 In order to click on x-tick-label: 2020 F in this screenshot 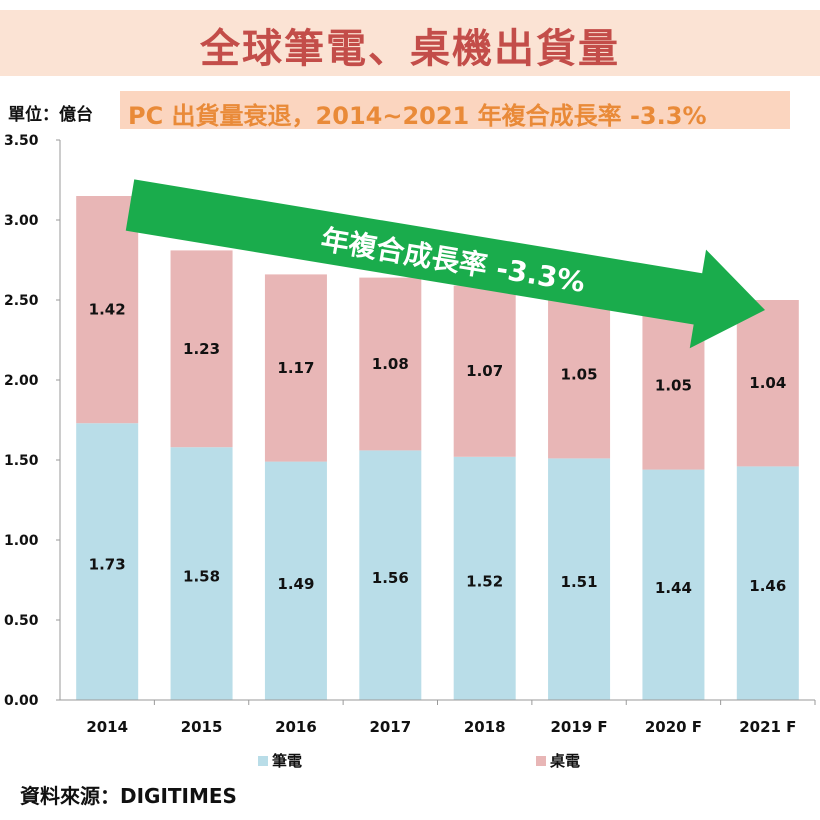, I will do `click(673, 727)`.